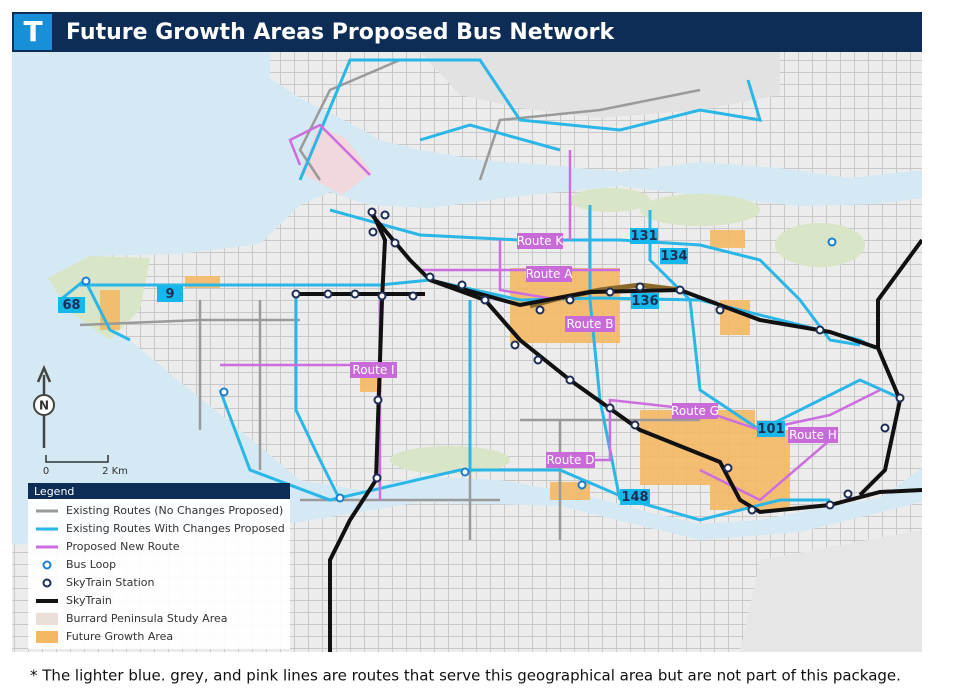 This screenshot has height=699, width=960. I want to click on route-label: Route A, so click(550, 274).